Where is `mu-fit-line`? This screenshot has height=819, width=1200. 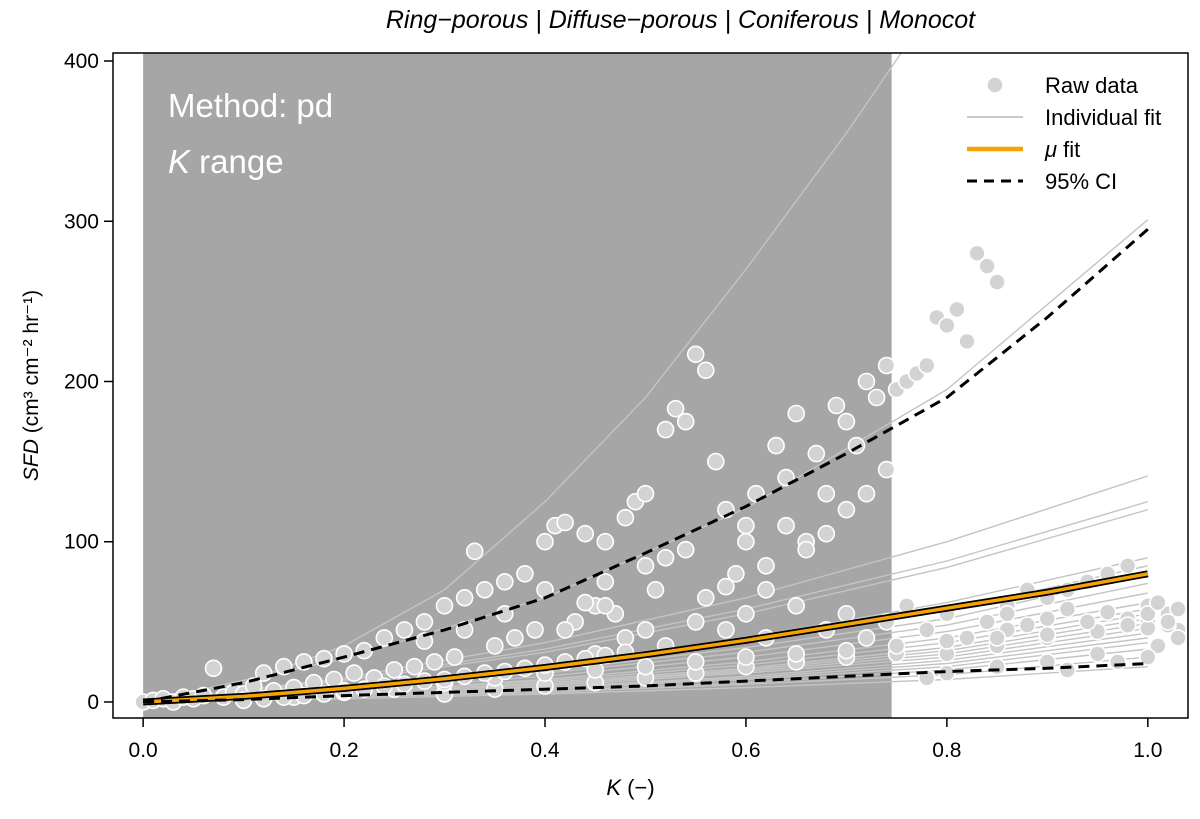
mu-fit-line is located at coordinates (646, 638).